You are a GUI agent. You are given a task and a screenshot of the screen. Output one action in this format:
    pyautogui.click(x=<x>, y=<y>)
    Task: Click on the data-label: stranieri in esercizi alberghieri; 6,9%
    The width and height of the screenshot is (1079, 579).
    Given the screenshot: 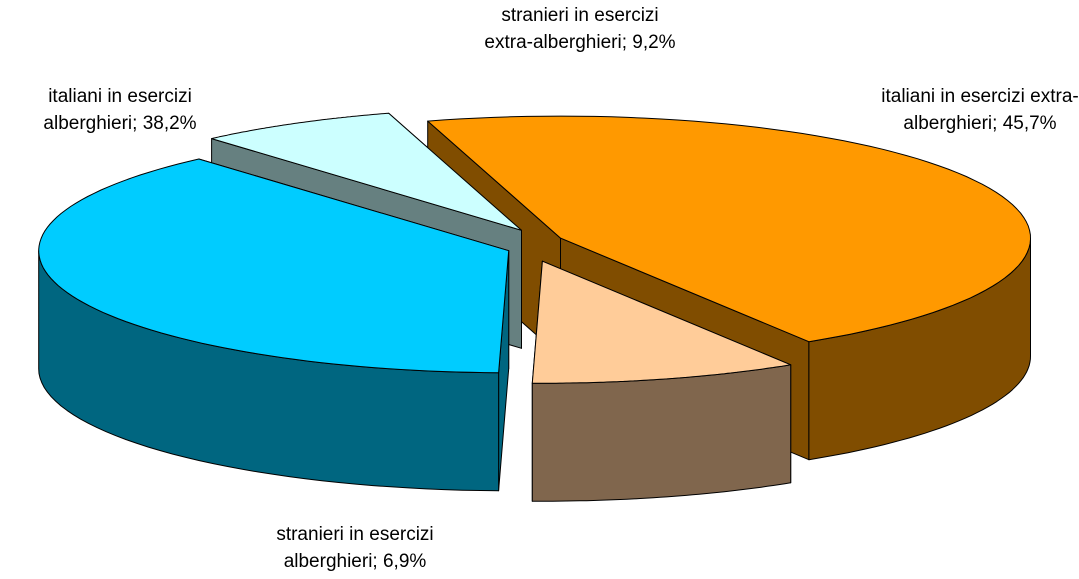 What is the action you would take?
    pyautogui.click(x=355, y=548)
    